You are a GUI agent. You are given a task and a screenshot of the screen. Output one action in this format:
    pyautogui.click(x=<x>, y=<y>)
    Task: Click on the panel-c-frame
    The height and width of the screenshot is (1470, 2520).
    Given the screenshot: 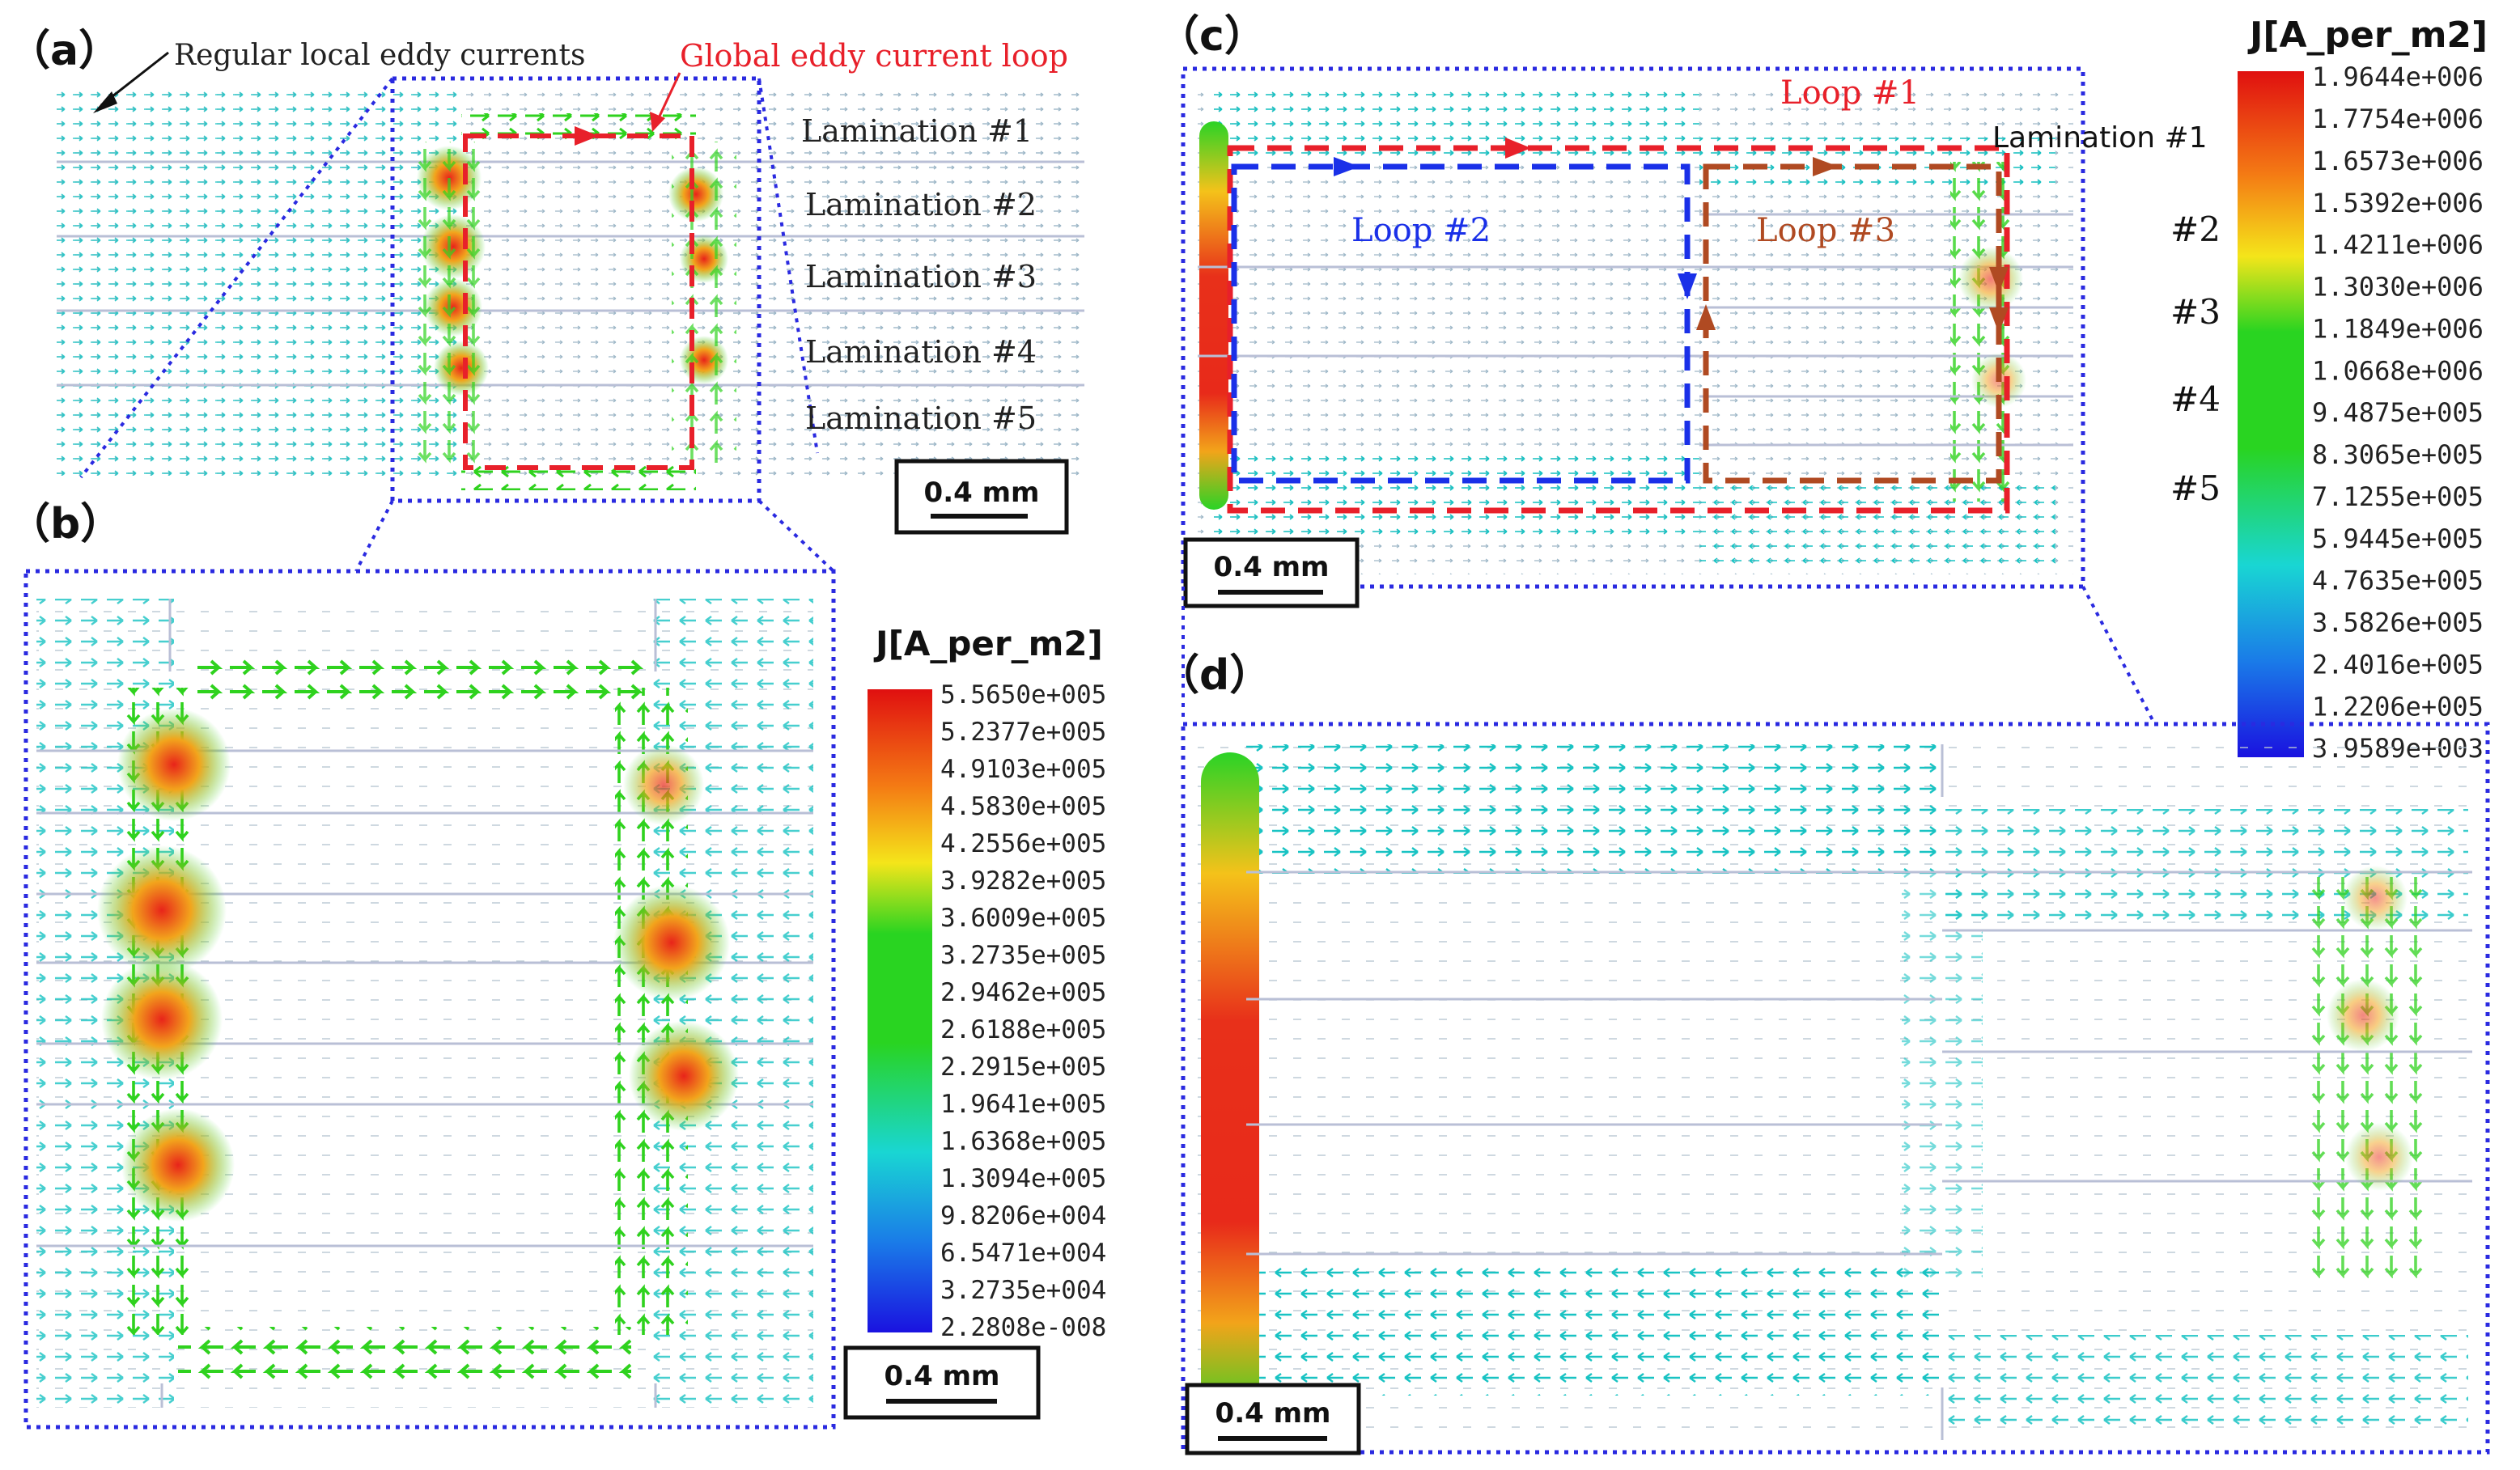 What is the action you would take?
    pyautogui.click(x=1633, y=327)
    